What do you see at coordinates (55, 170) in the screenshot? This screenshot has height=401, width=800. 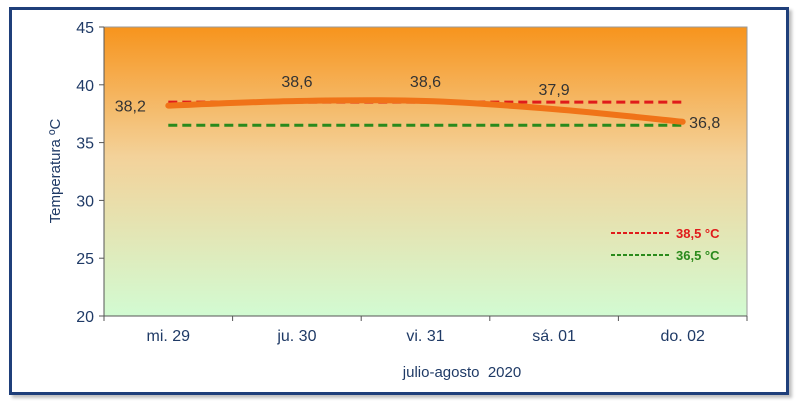 I see `y-axis-title: Temperatura ºC` at bounding box center [55, 170].